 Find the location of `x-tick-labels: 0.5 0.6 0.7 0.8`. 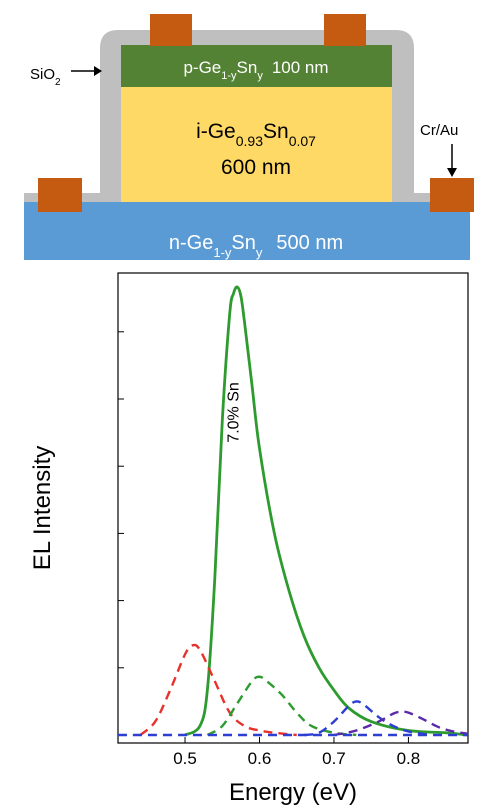

x-tick-labels: 0.5 0.6 0.7 0.8 is located at coordinates (296, 758).